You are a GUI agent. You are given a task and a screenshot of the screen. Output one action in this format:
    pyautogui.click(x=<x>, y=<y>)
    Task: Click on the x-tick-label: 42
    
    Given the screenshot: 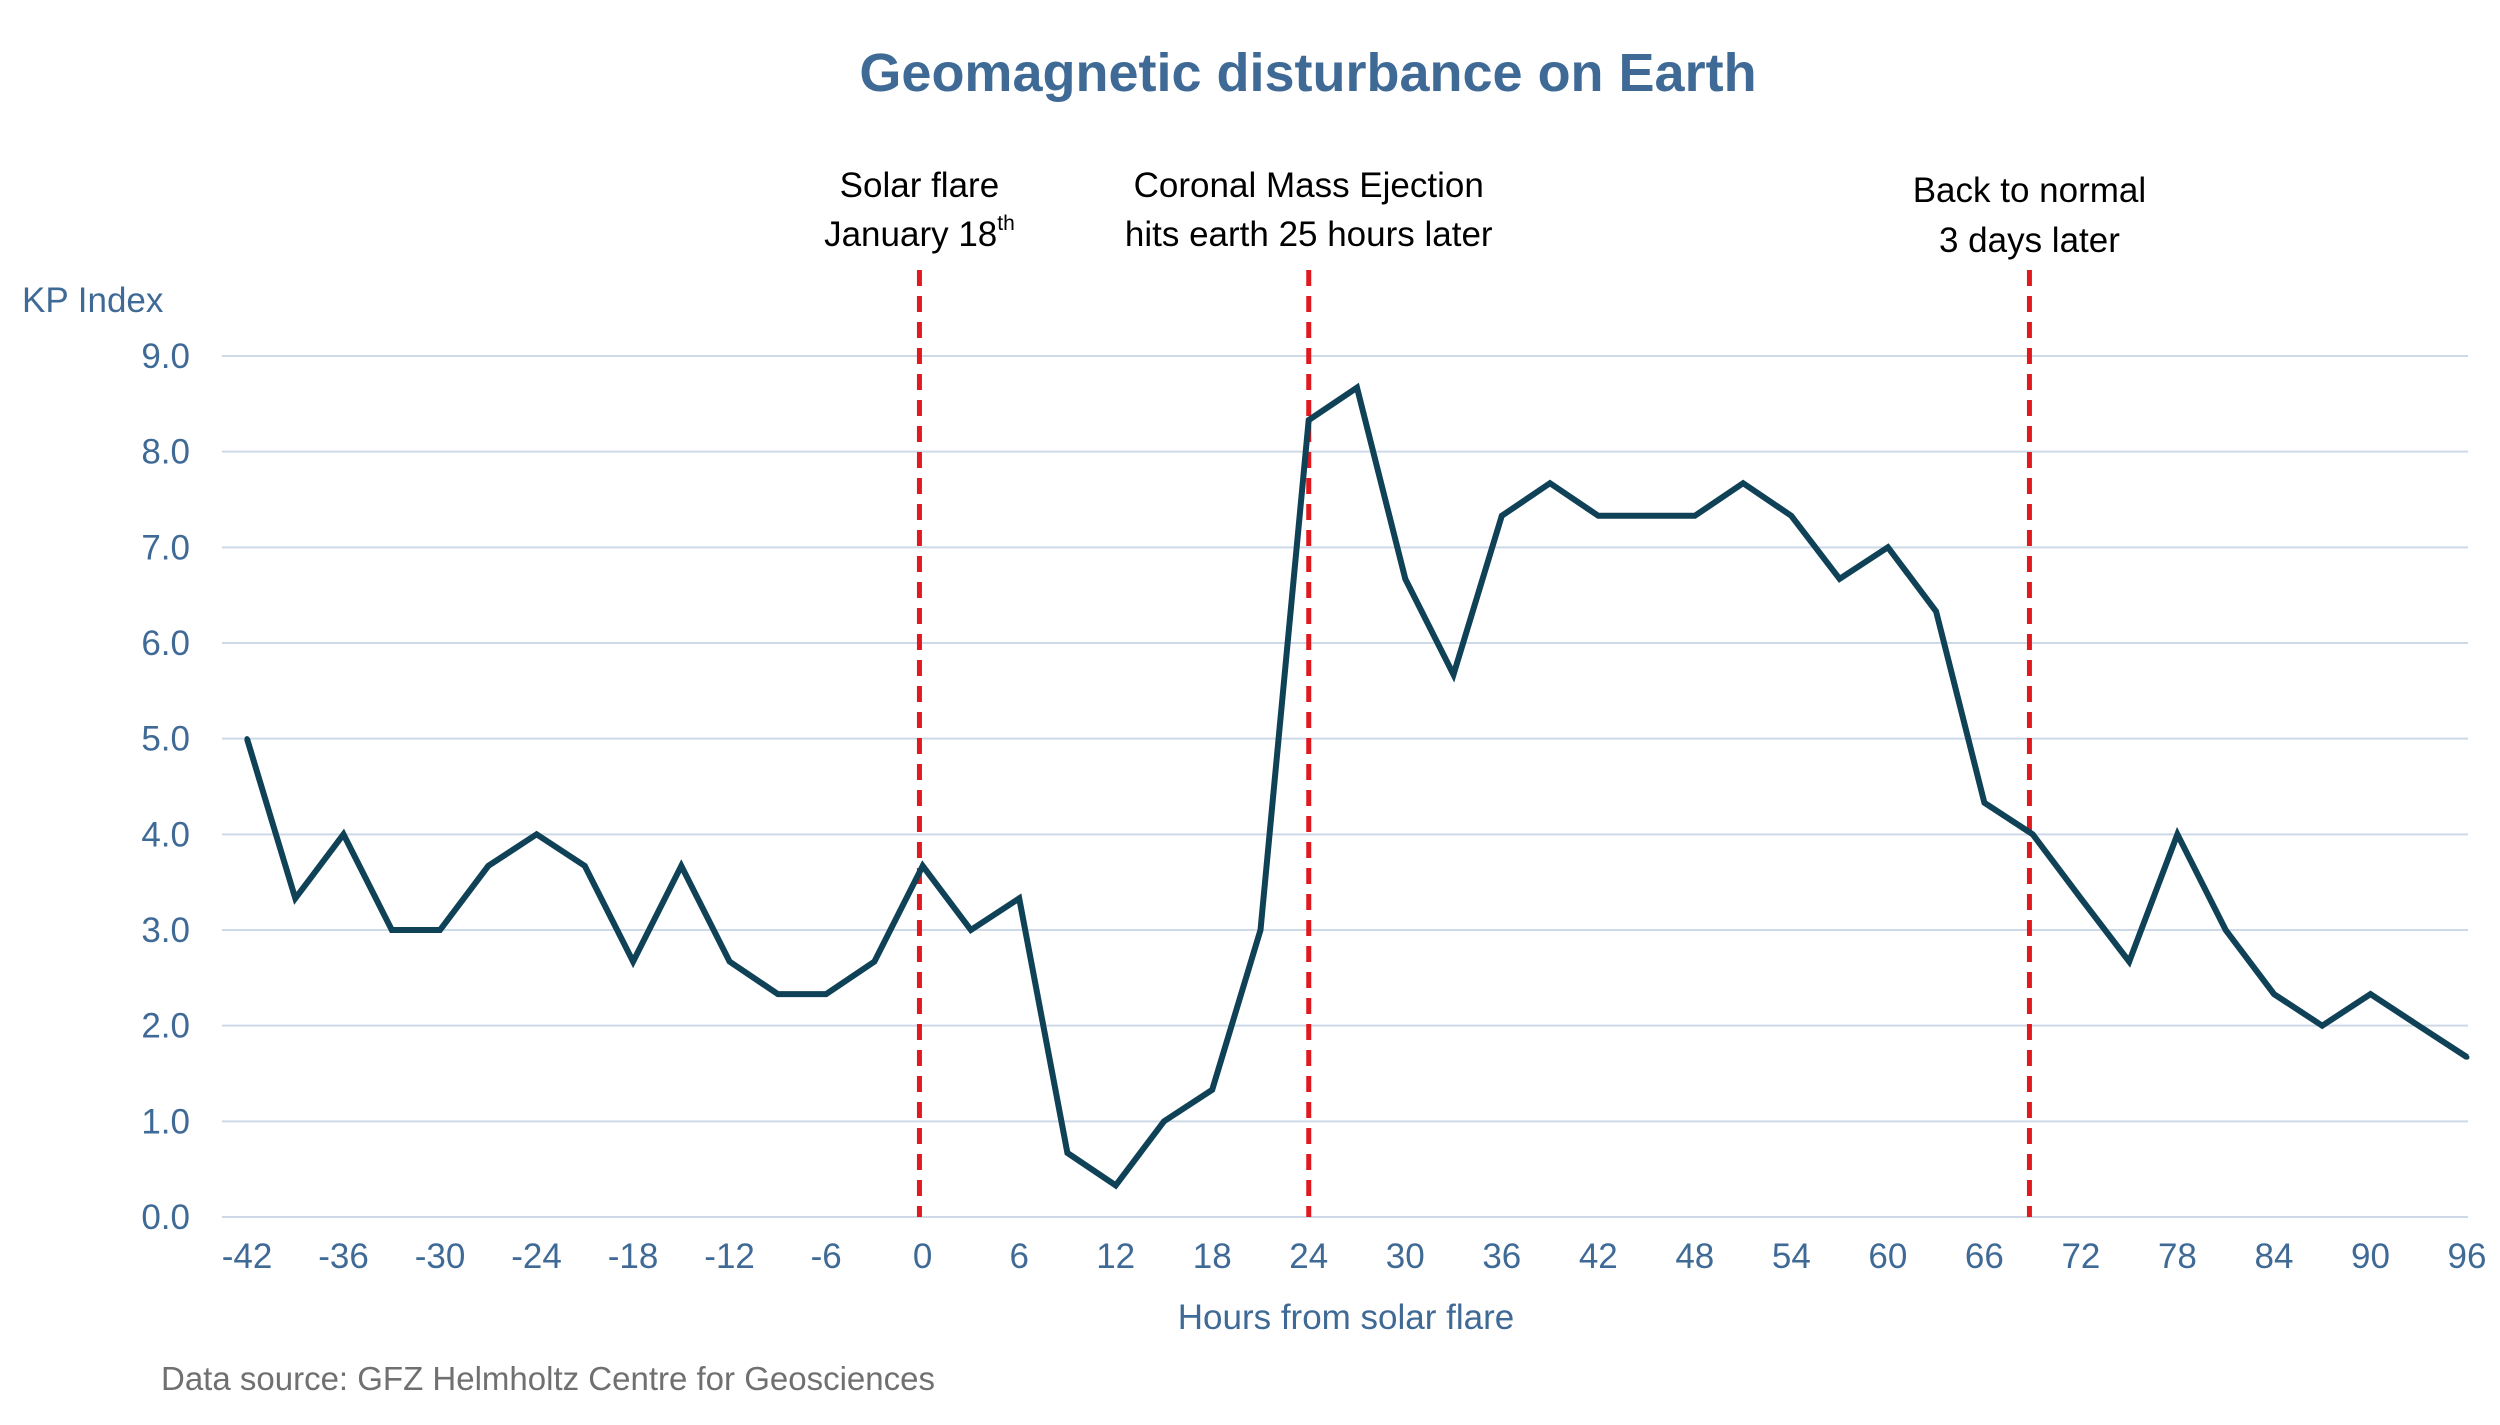 What is the action you would take?
    pyautogui.click(x=1598, y=1256)
    